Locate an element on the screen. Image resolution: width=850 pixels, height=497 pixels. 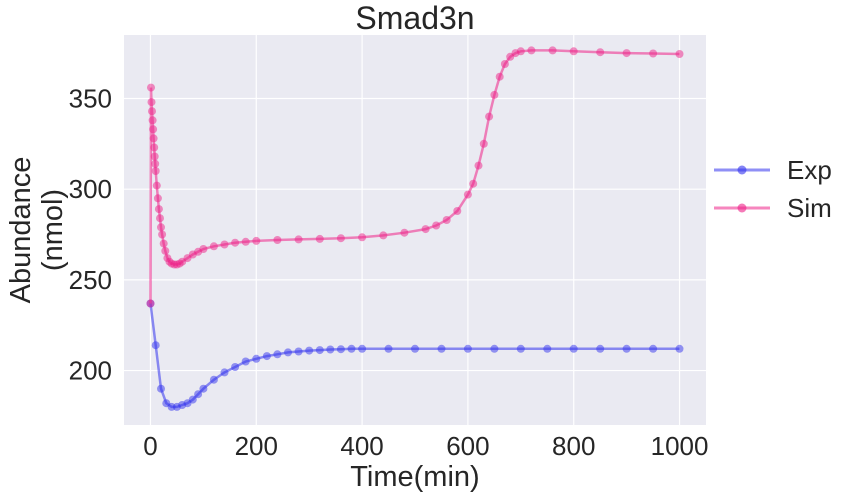
x-tick-label: 0 is located at coordinates (150, 446).